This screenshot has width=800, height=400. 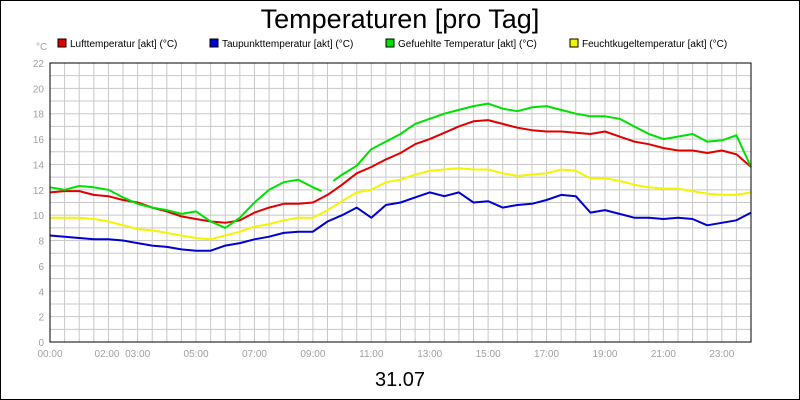 I want to click on y-tick-label: 8, so click(x=41, y=242).